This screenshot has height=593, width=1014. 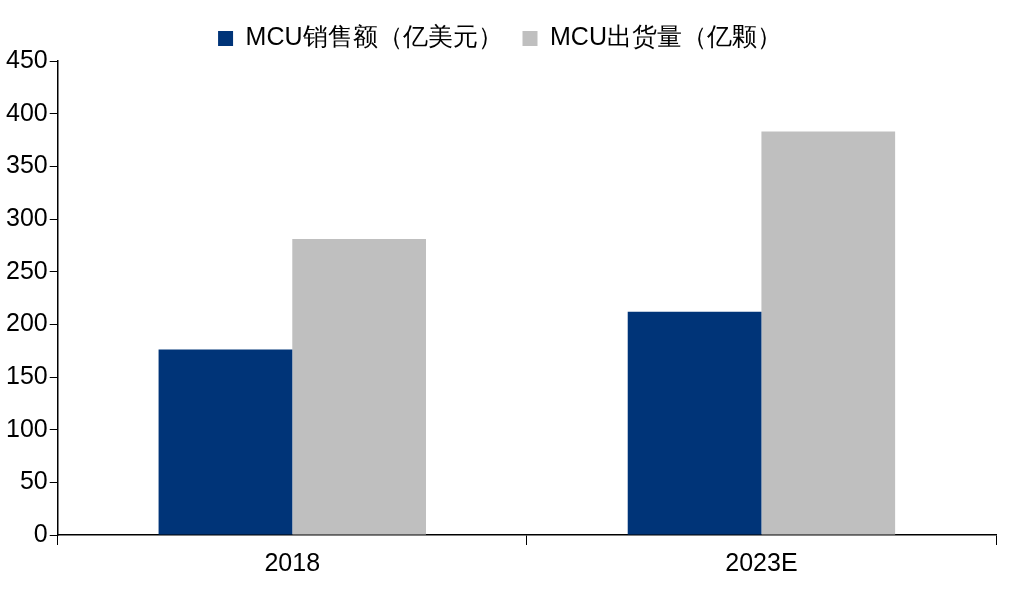 I want to click on y-tick-label: 400, so click(x=26, y=111).